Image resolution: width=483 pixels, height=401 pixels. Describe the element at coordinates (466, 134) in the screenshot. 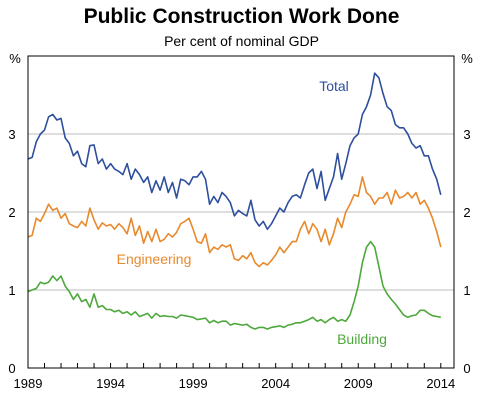

I see `y-tick-label-right-3: 3` at that location.